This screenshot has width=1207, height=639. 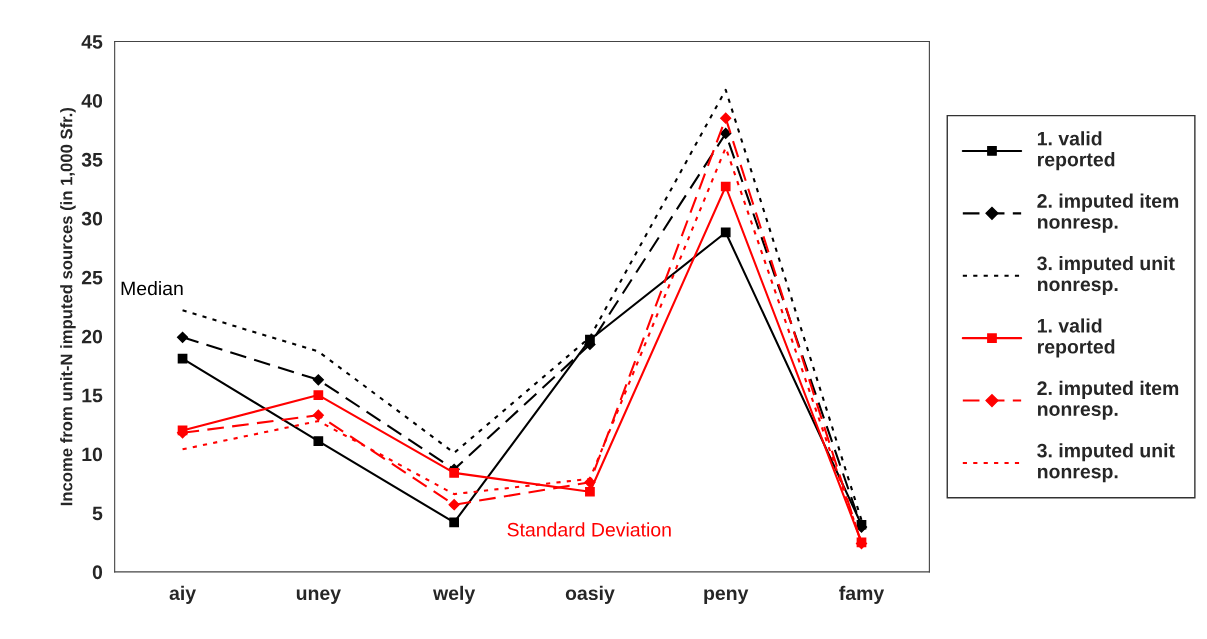 What do you see at coordinates (92, 218) in the screenshot?
I see `y-tick-label: 30` at bounding box center [92, 218].